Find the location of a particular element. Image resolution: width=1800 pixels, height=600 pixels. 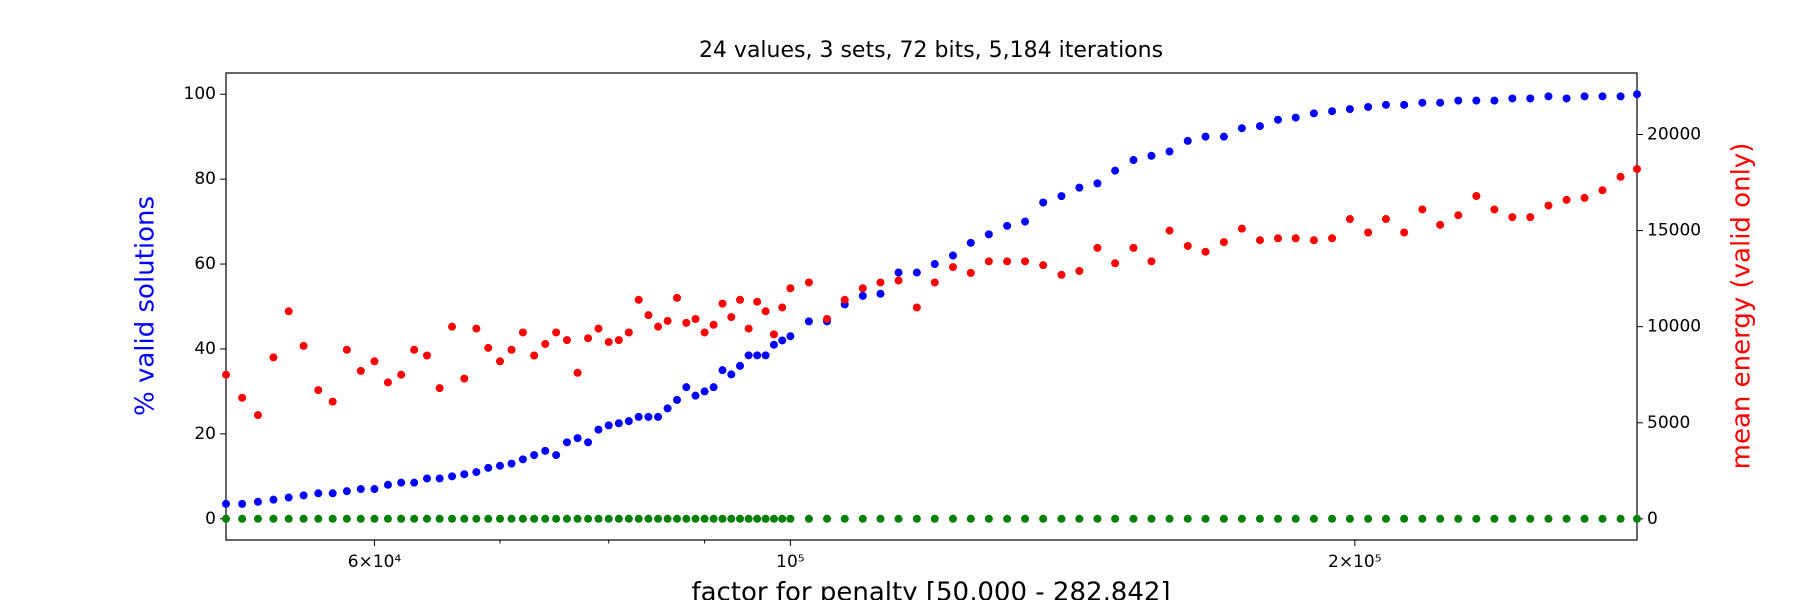

x-axis-label: factor for penalty [50,000 - 282,842] is located at coordinates (930, 589).